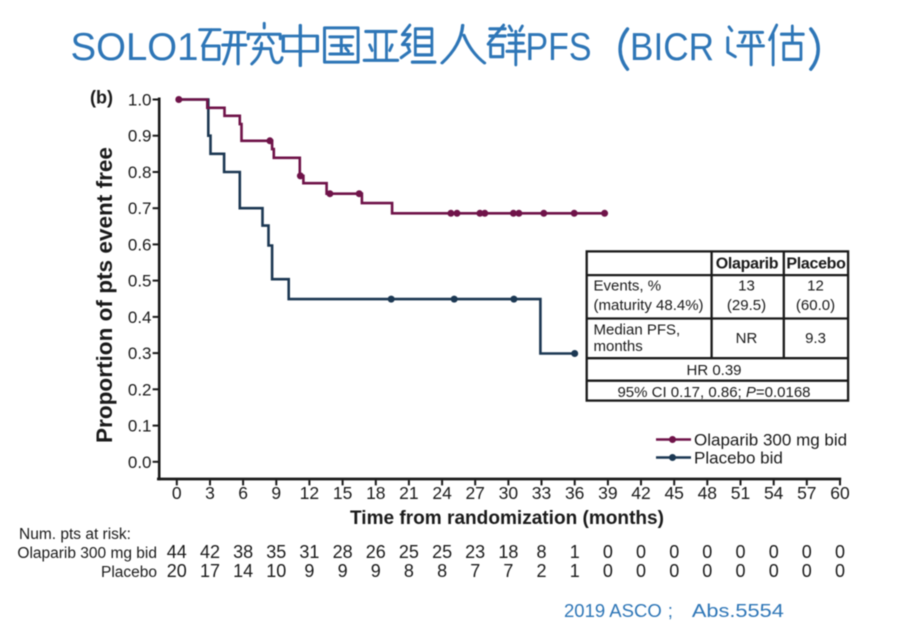  What do you see at coordinates (746, 286) in the screenshot?
I see `svg-text: 13` at bounding box center [746, 286].